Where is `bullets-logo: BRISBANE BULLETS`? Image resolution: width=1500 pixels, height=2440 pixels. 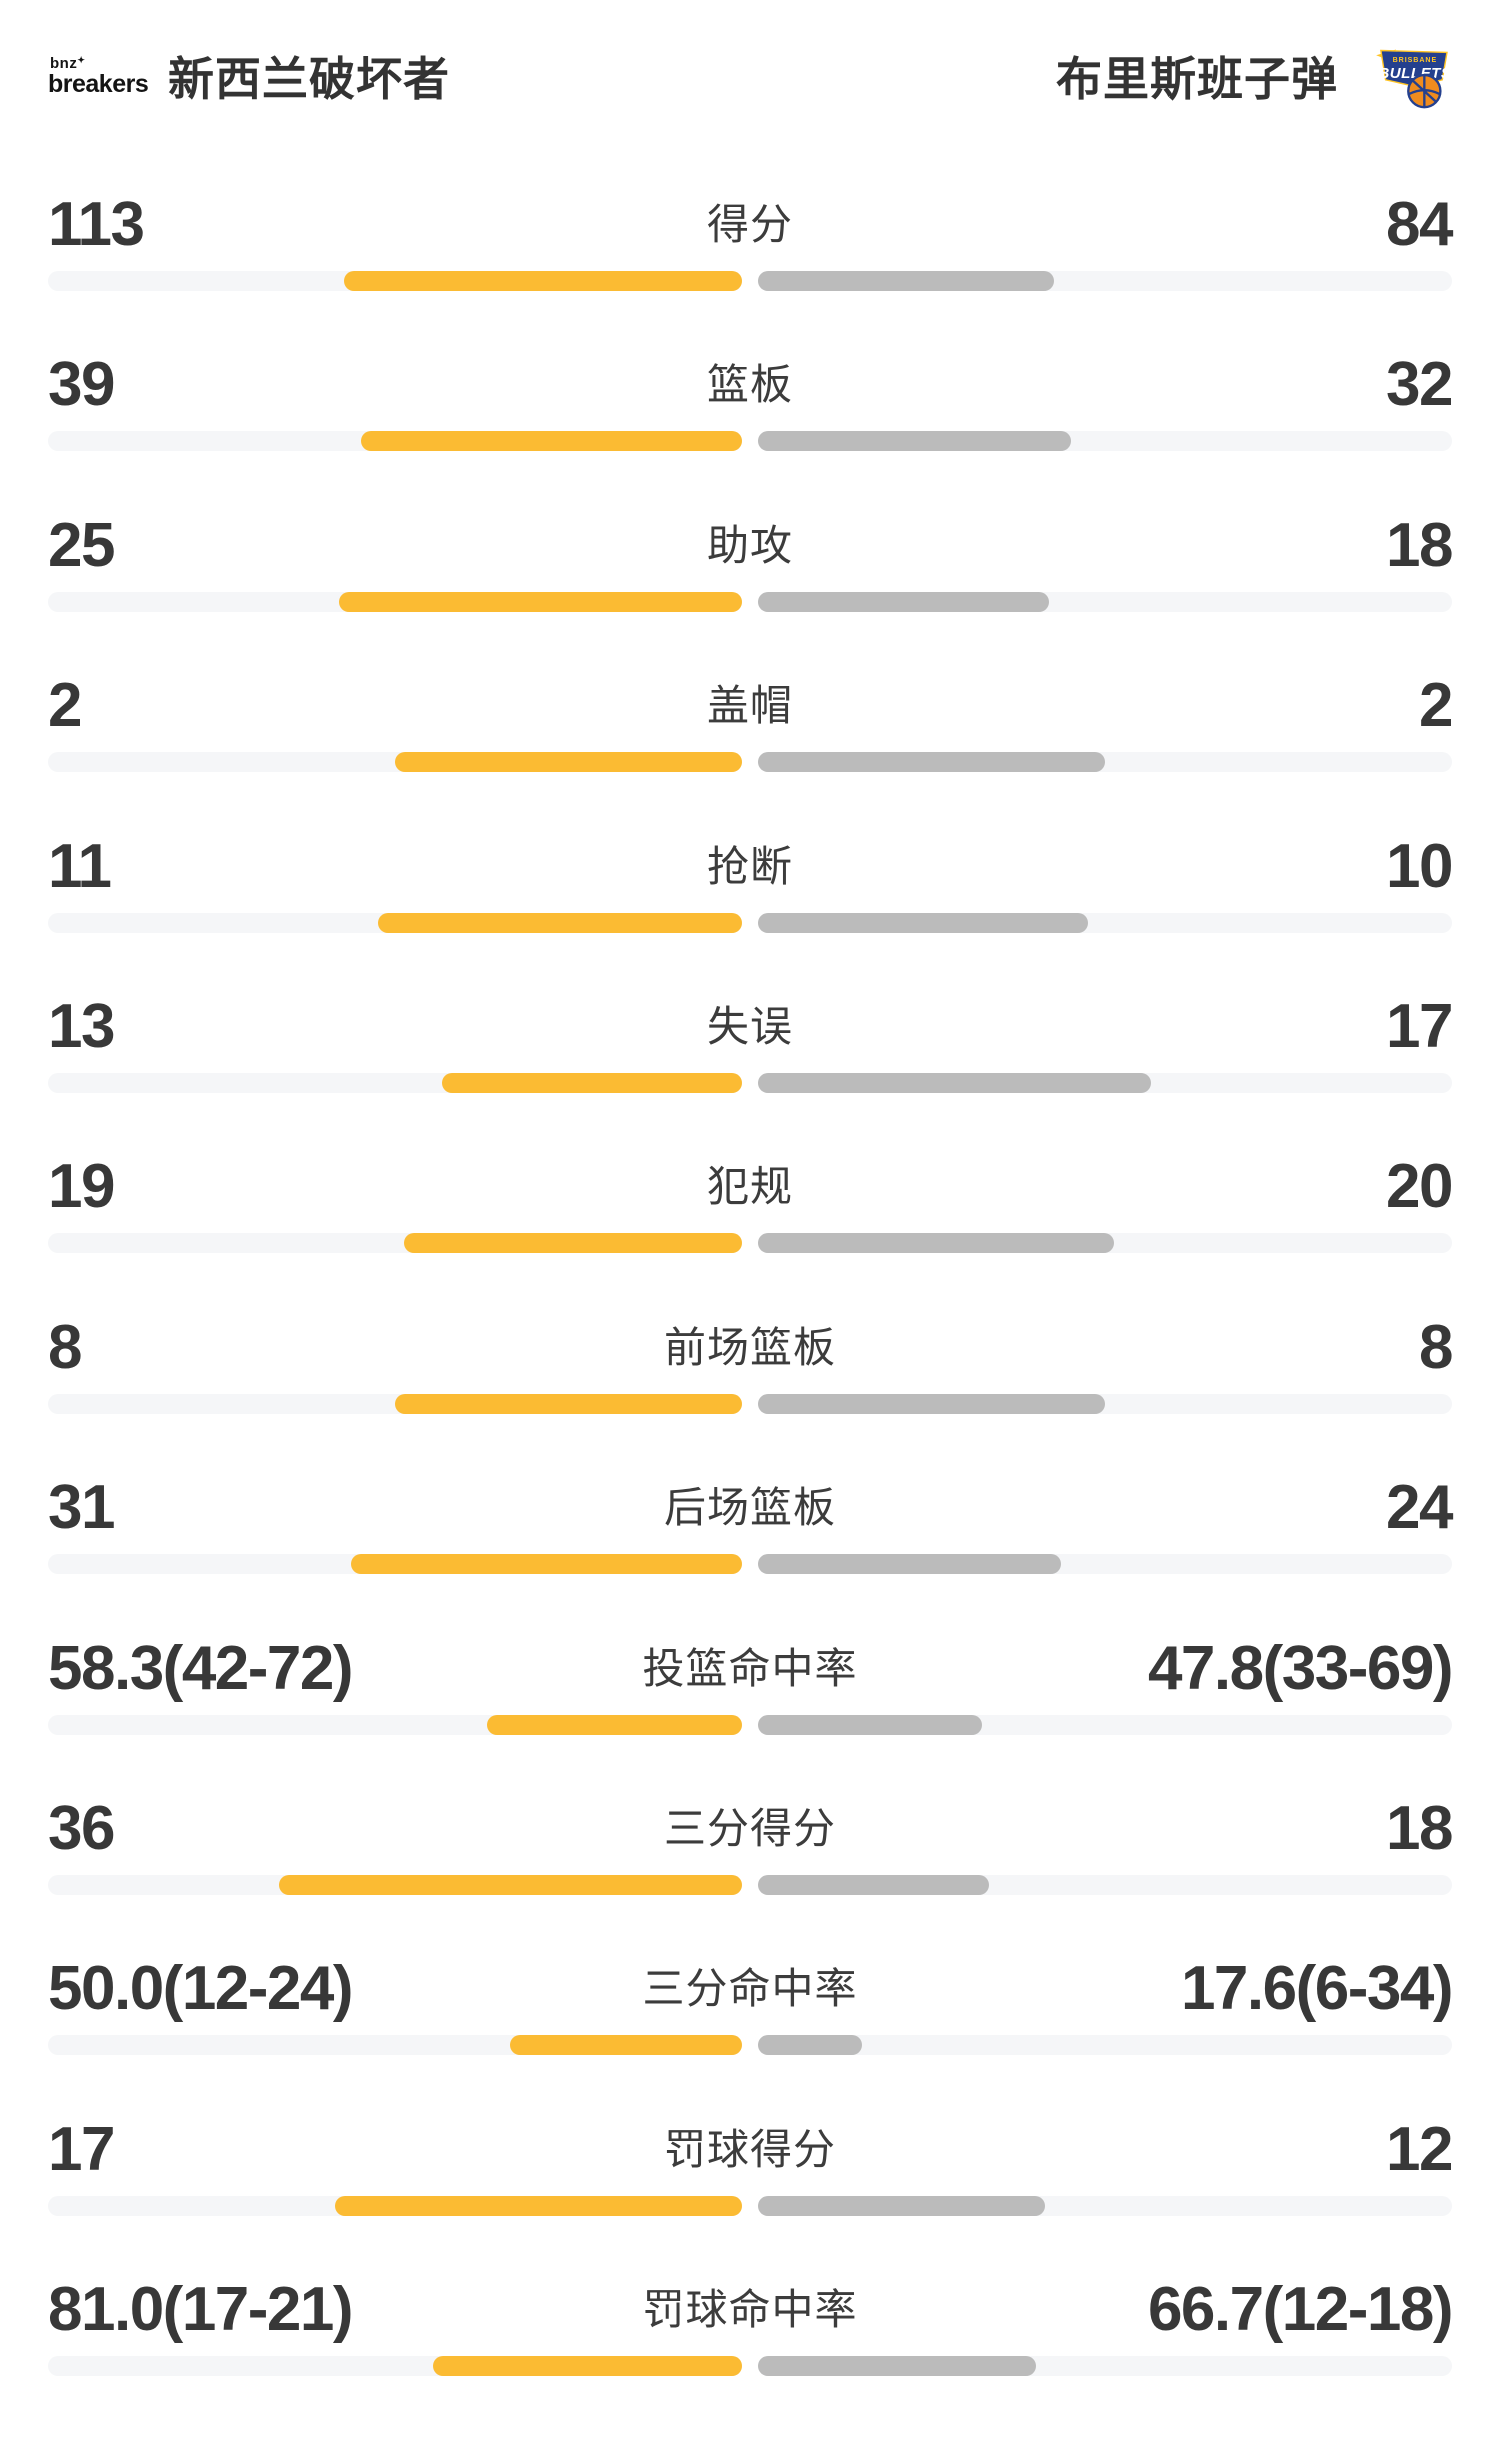
bullets-logo: BRISBANE BULLETS is located at coordinates (1413, 79).